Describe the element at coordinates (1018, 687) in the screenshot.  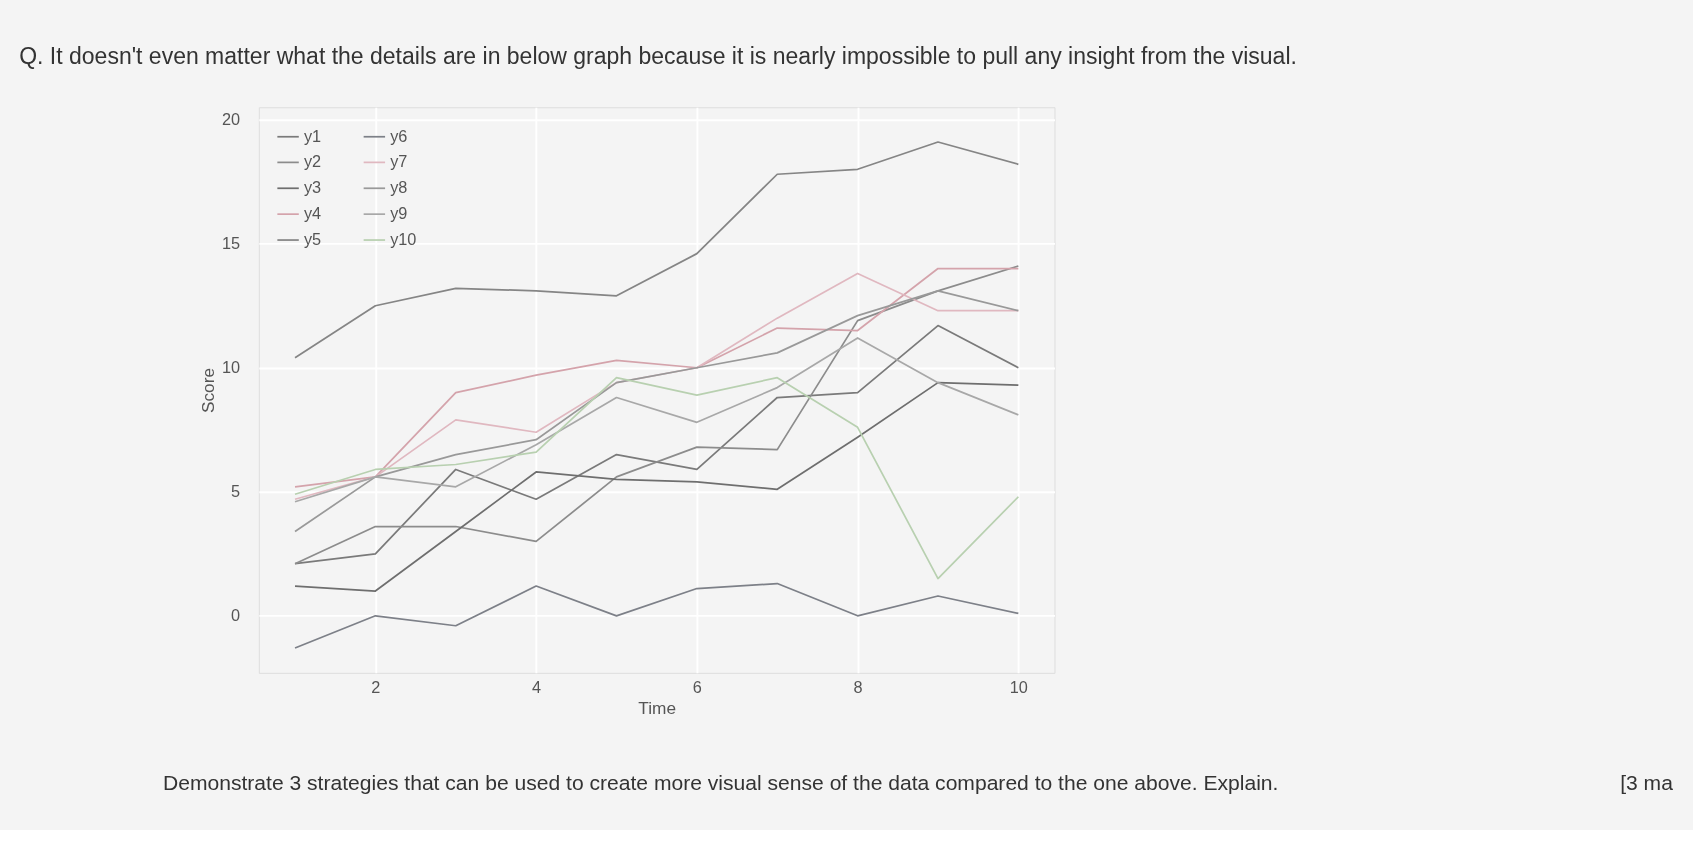
I see `x-tick-label: 10` at that location.